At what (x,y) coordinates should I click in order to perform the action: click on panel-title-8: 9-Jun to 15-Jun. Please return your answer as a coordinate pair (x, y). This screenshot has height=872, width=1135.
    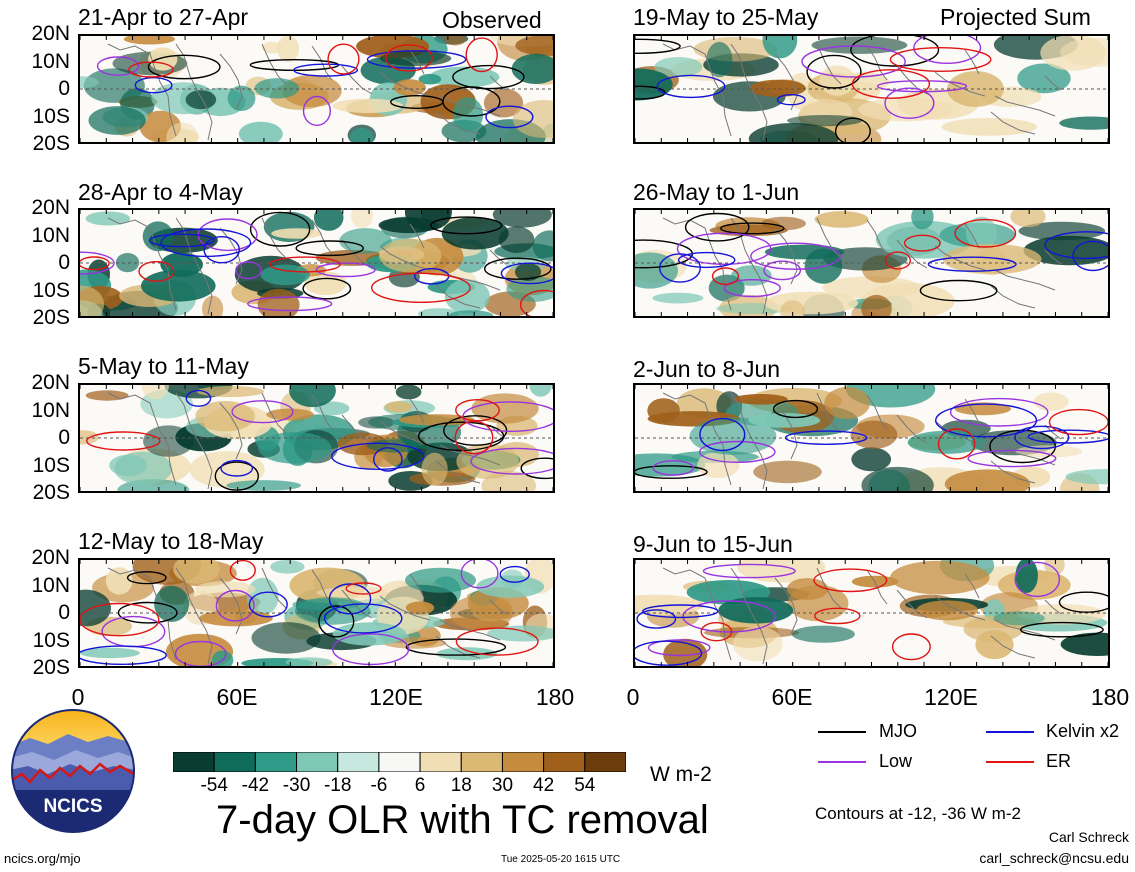
    Looking at the image, I should click on (713, 544).